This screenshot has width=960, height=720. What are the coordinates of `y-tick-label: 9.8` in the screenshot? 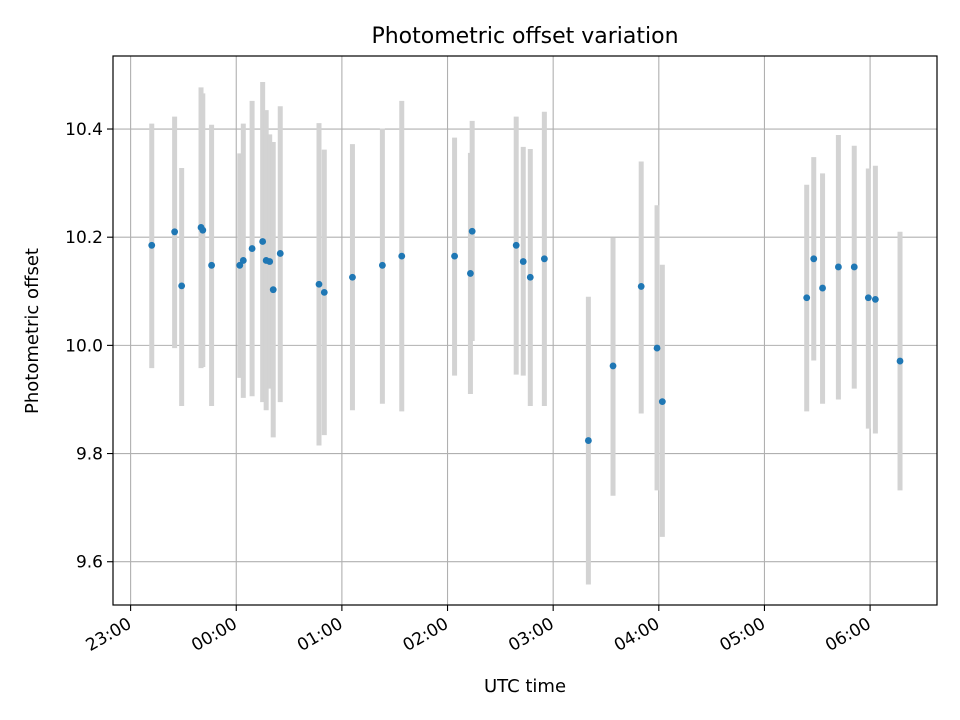 It's located at (89, 455).